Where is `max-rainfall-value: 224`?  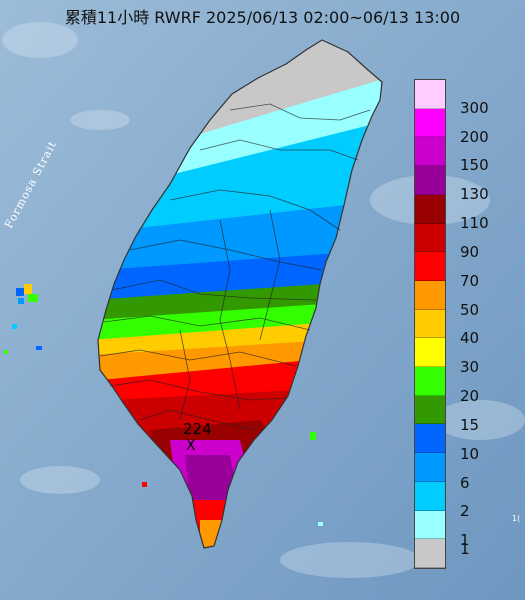 max-rainfall-value: 224 is located at coordinates (197, 429).